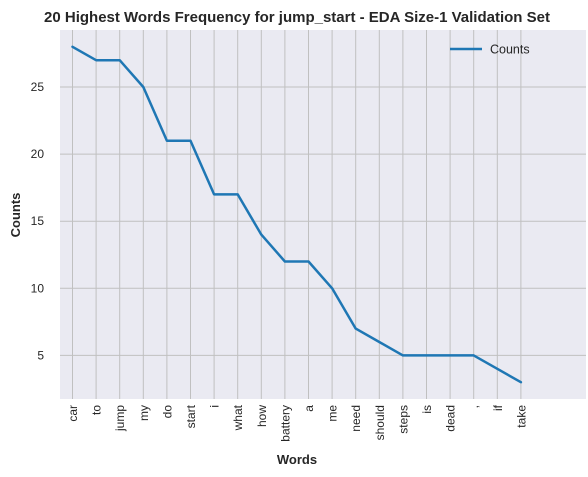 This screenshot has width=588, height=477. What do you see at coordinates (380, 422) in the screenshot?
I see `x-tick-label: should` at bounding box center [380, 422].